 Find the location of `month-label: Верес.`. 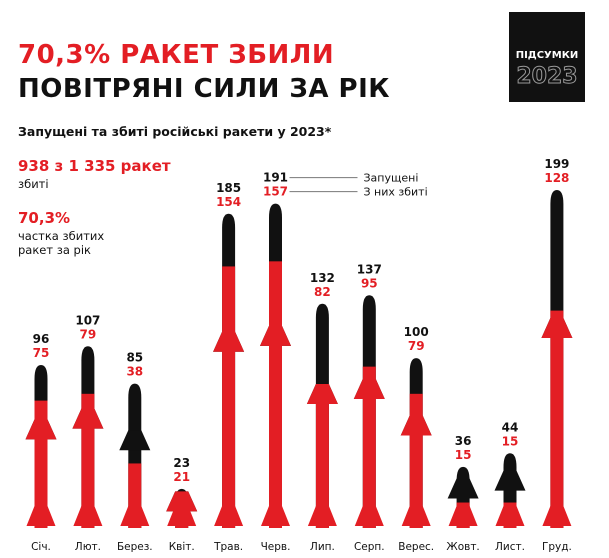

month-label: Верес. is located at coordinates (416, 547).